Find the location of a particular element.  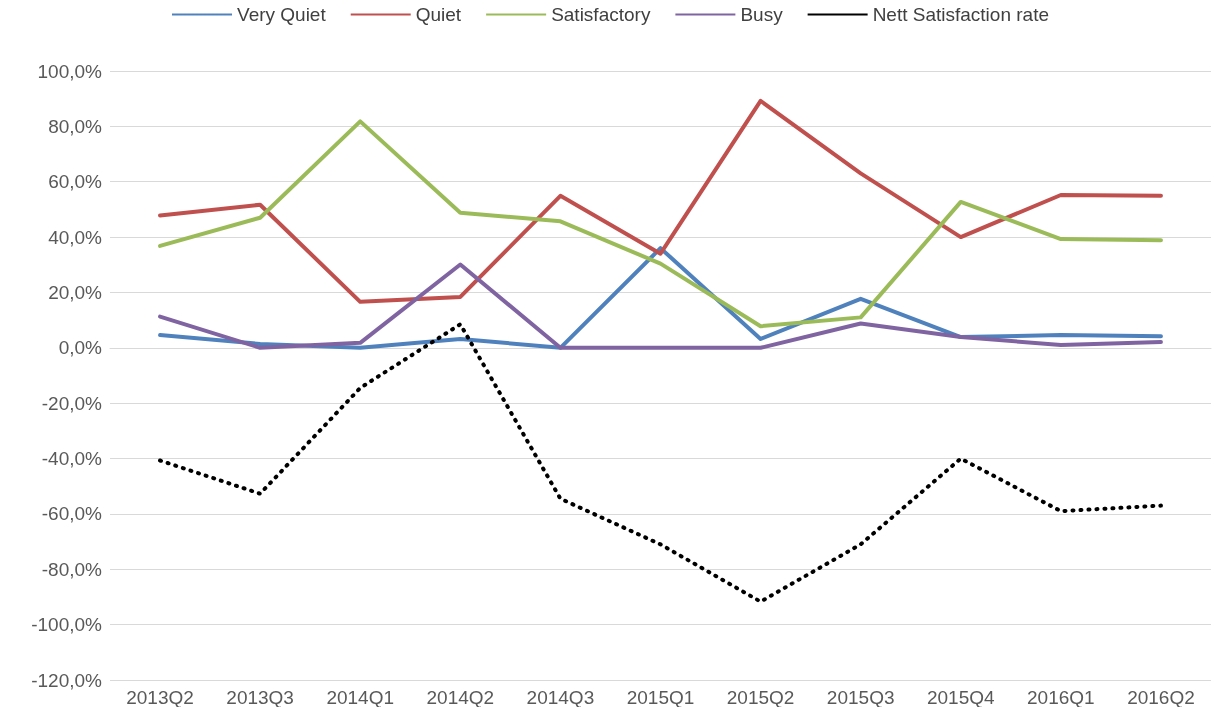

legend-label: Busy is located at coordinates (762, 14).